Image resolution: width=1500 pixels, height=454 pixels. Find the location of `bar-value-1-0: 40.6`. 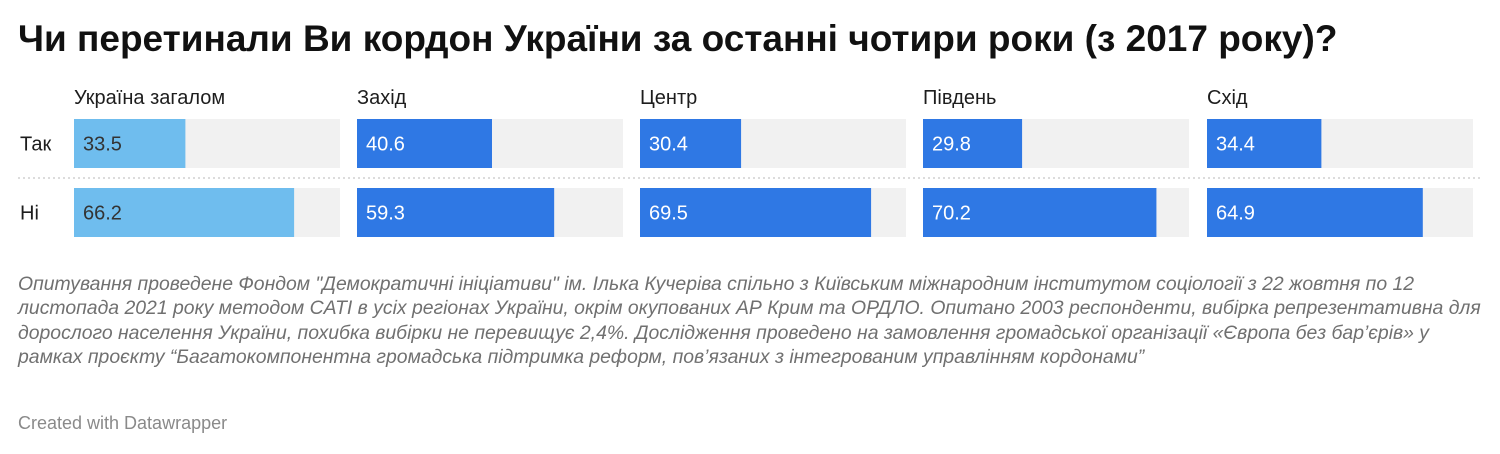

bar-value-1-0: 40.6 is located at coordinates (385, 145).